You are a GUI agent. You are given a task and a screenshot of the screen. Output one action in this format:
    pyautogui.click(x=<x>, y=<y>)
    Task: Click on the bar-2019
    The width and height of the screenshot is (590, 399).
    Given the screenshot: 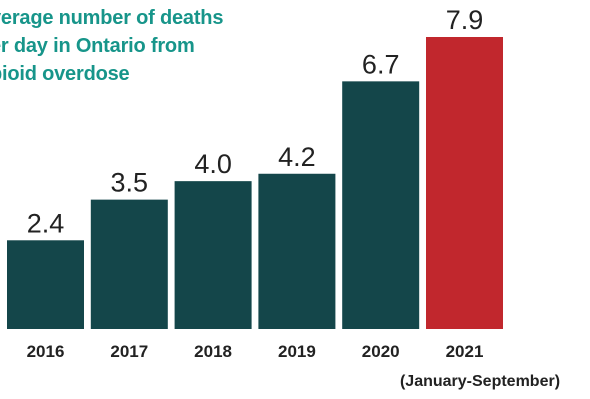 What is the action you would take?
    pyautogui.click(x=297, y=251)
    